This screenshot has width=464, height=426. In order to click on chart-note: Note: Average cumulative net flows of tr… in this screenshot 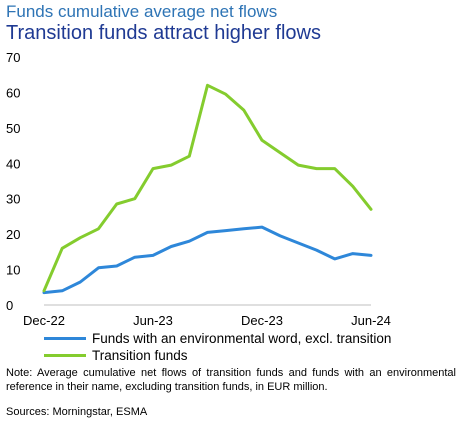, I will do `click(231, 380)`.